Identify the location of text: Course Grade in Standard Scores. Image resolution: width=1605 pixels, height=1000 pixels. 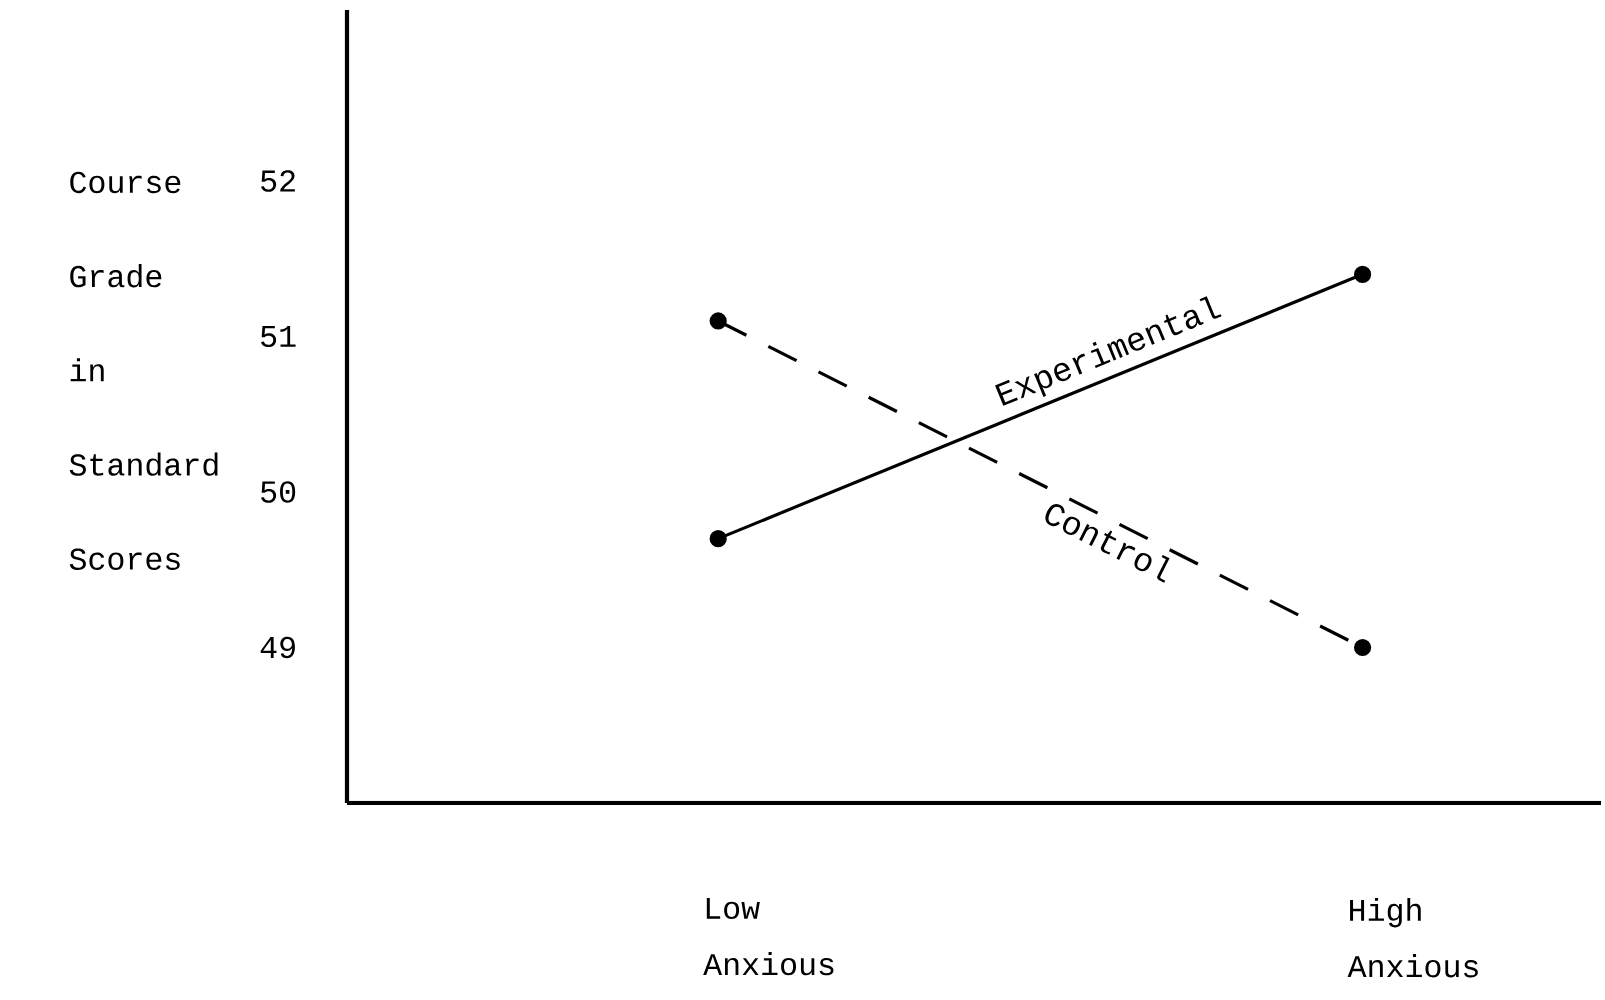
(143, 370).